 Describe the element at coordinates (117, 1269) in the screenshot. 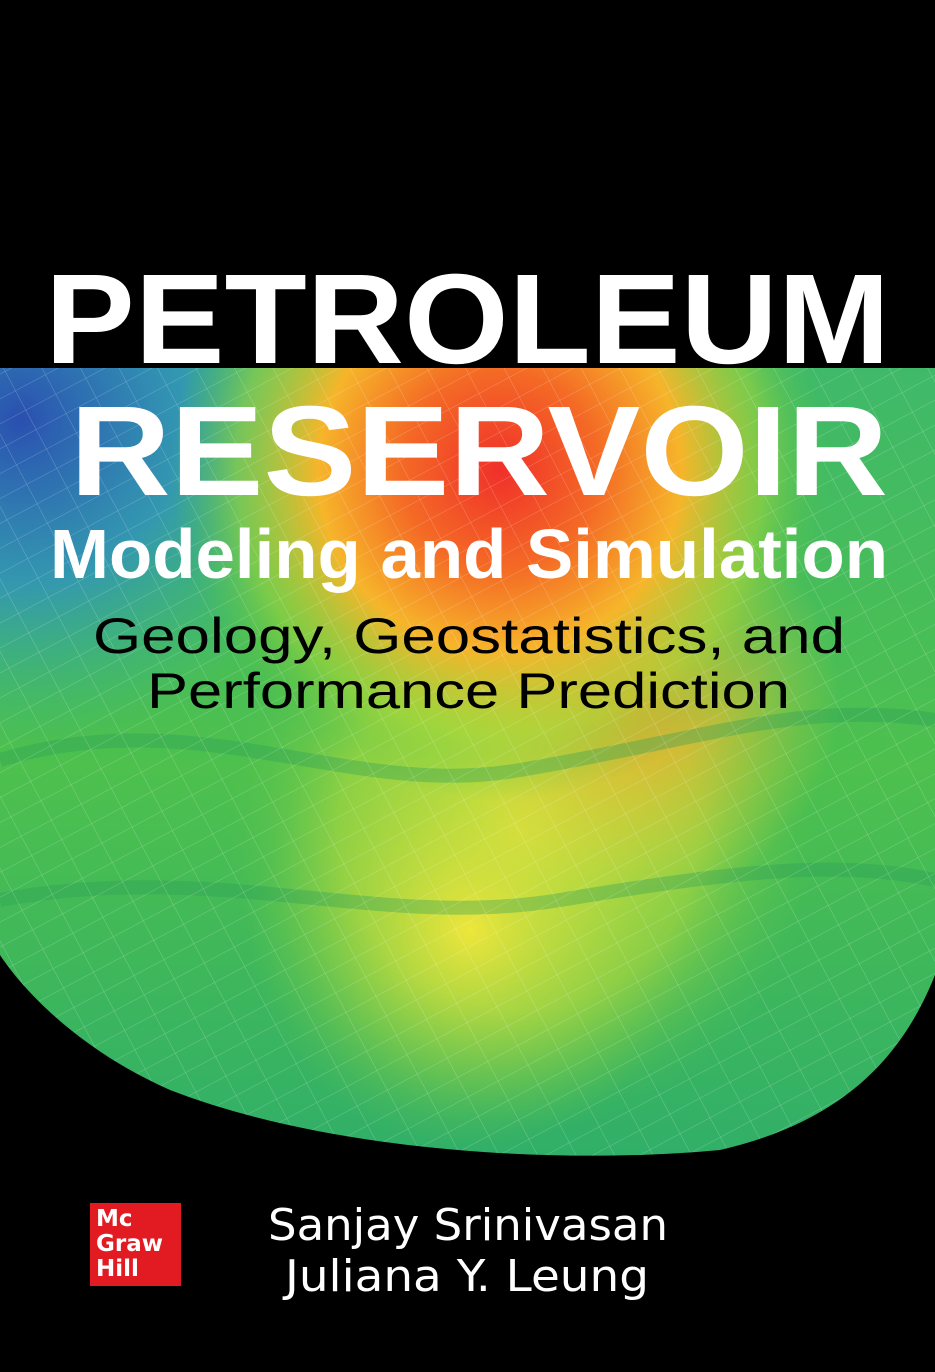

I see `logo-text: Hill` at that location.